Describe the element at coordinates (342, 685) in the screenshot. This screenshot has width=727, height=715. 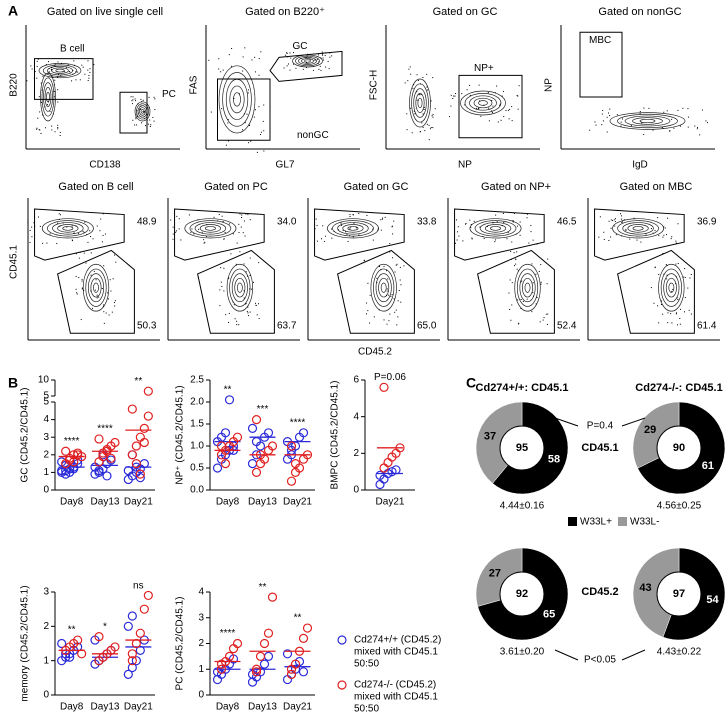
I see `legend-marker` at that location.